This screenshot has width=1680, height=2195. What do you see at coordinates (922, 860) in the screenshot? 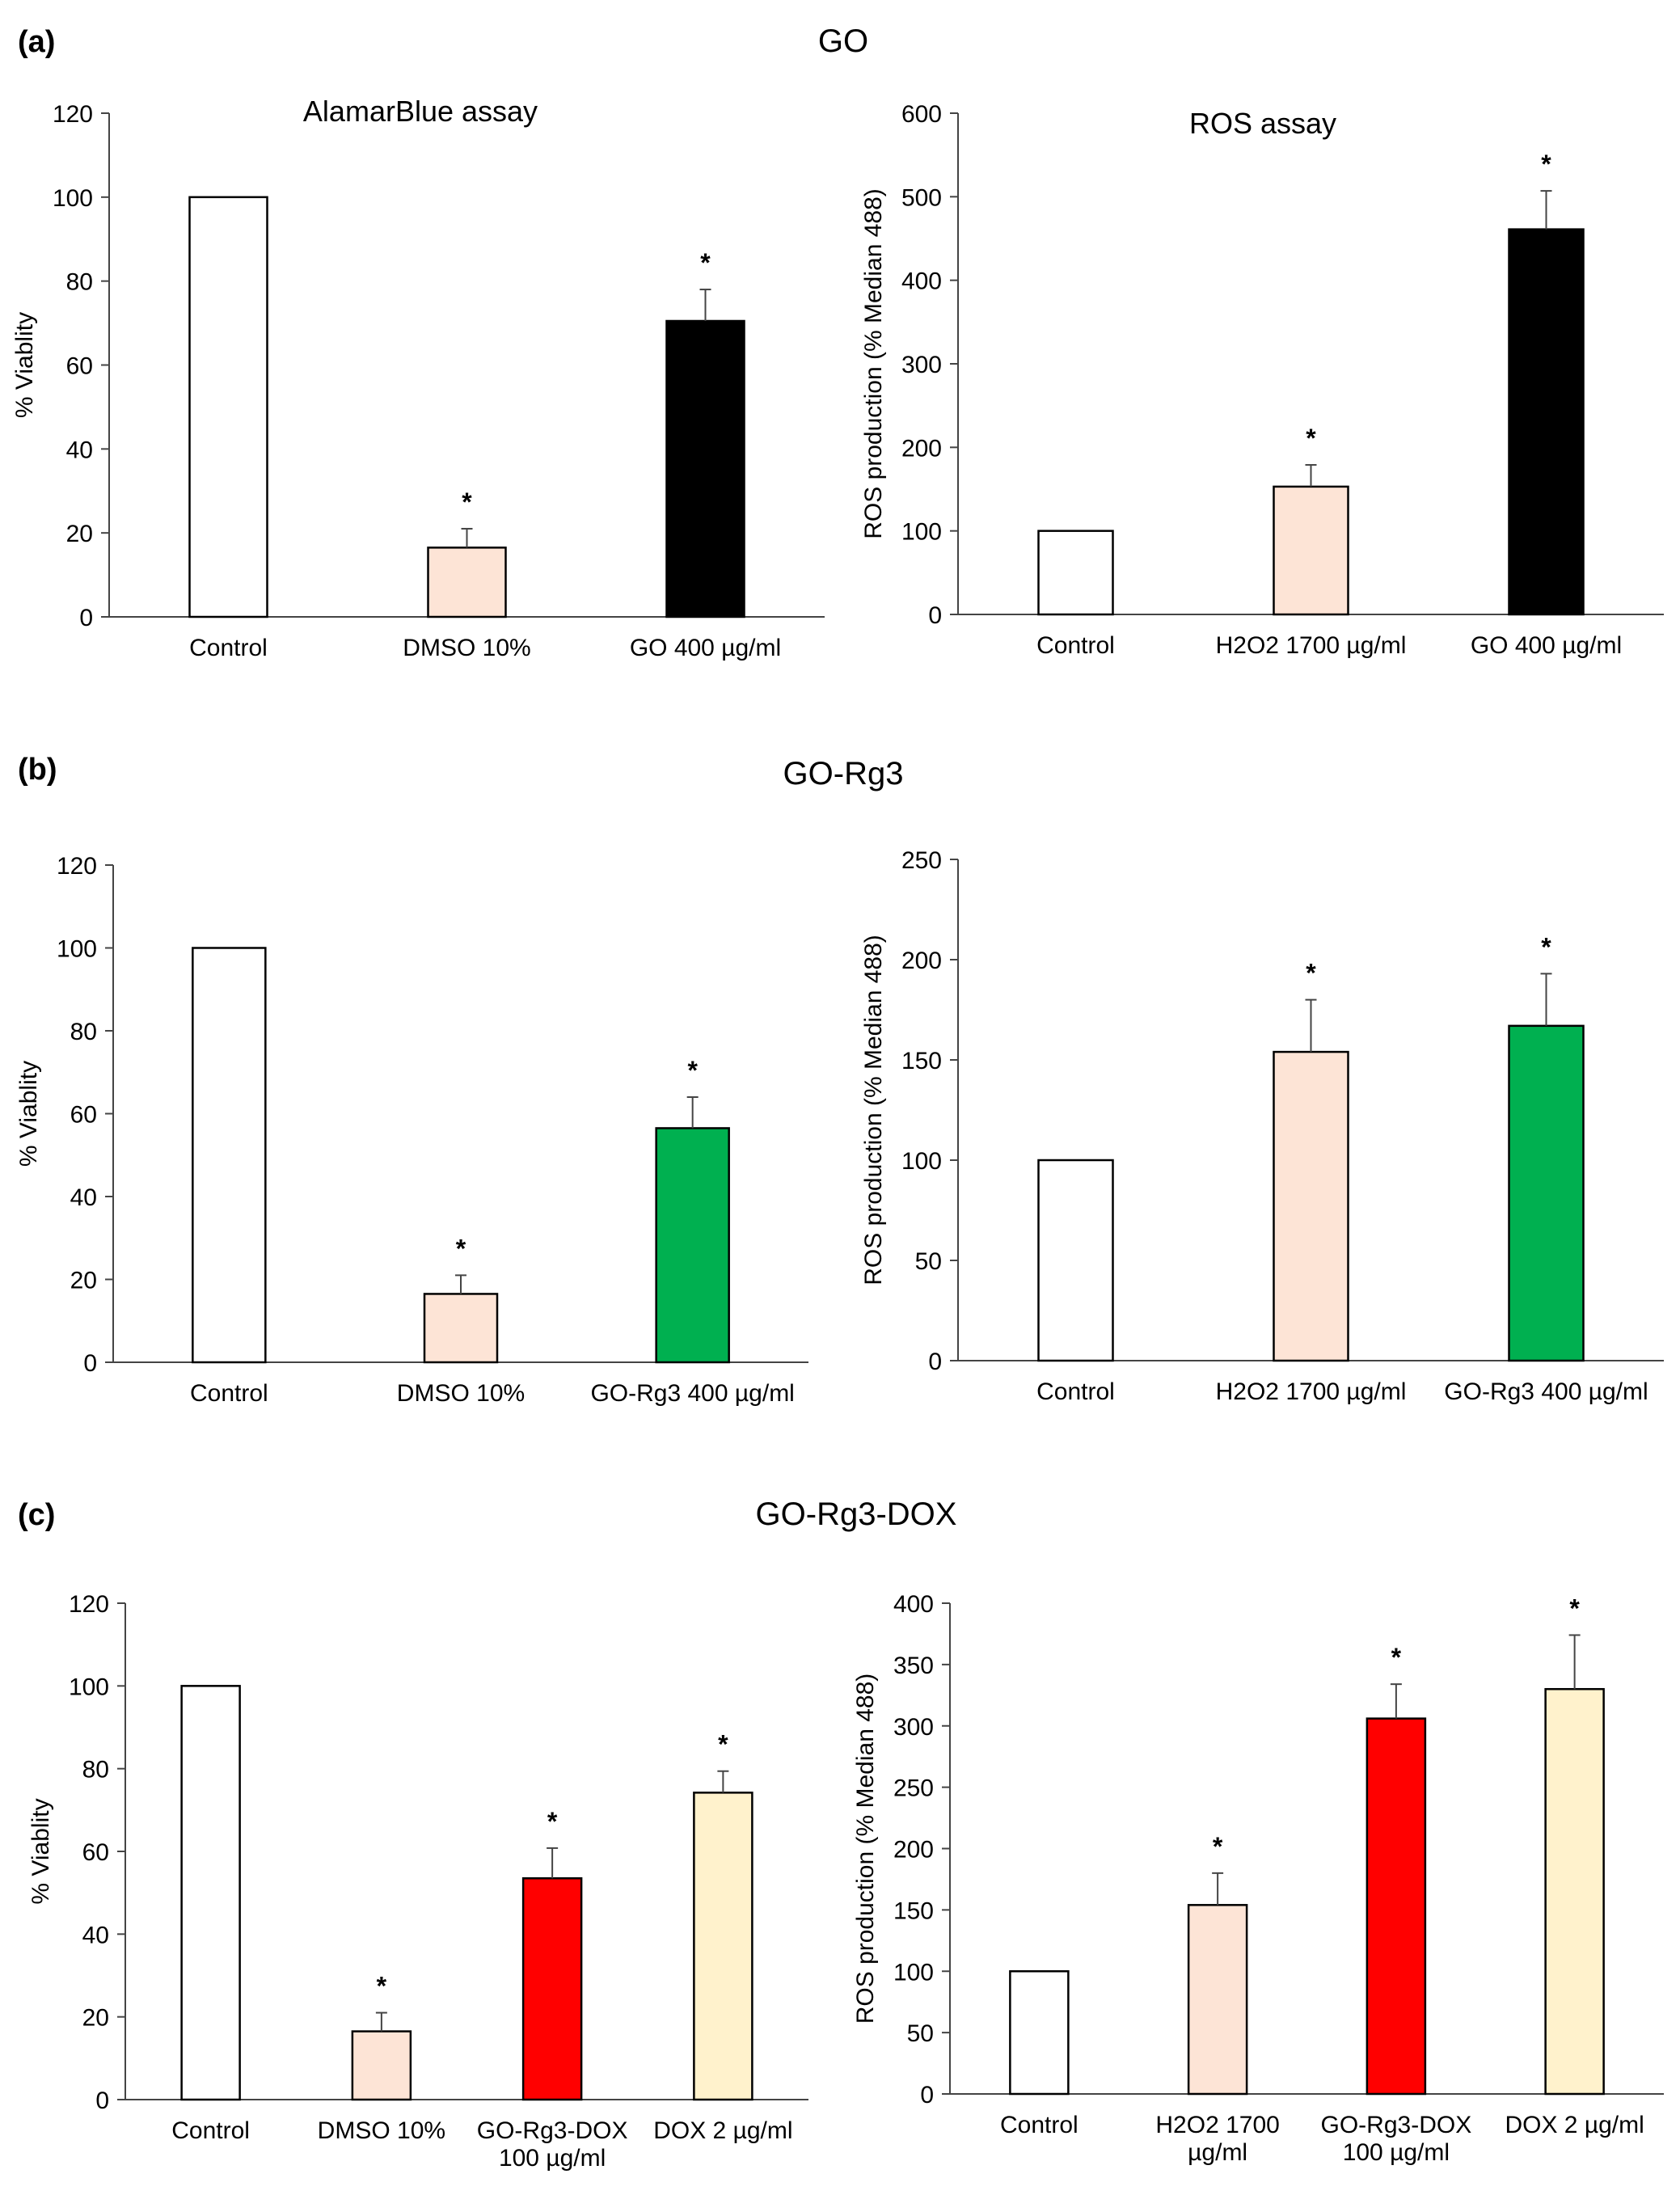
I see `y-tick-label: 250` at bounding box center [922, 860].